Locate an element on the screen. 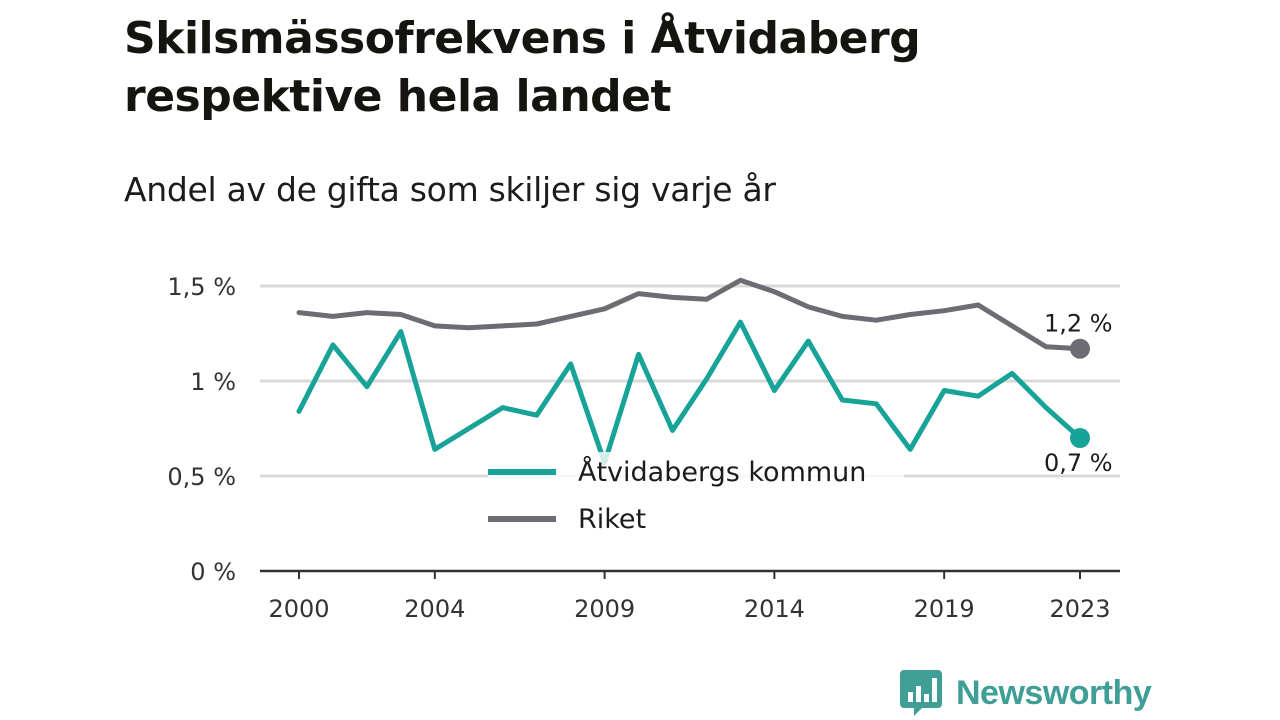 This screenshot has height=720, width=1280. x-tick-label: 2014 is located at coordinates (774, 609).